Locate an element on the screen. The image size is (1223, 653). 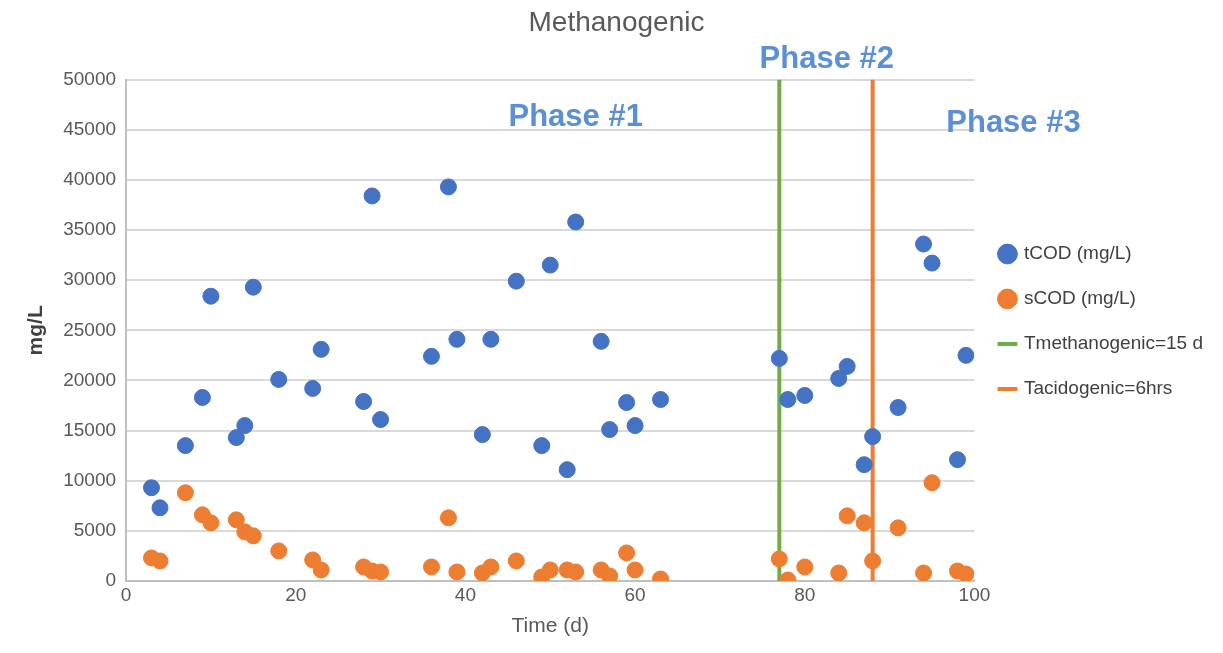
x-tick-label: 80 is located at coordinates (805, 594).